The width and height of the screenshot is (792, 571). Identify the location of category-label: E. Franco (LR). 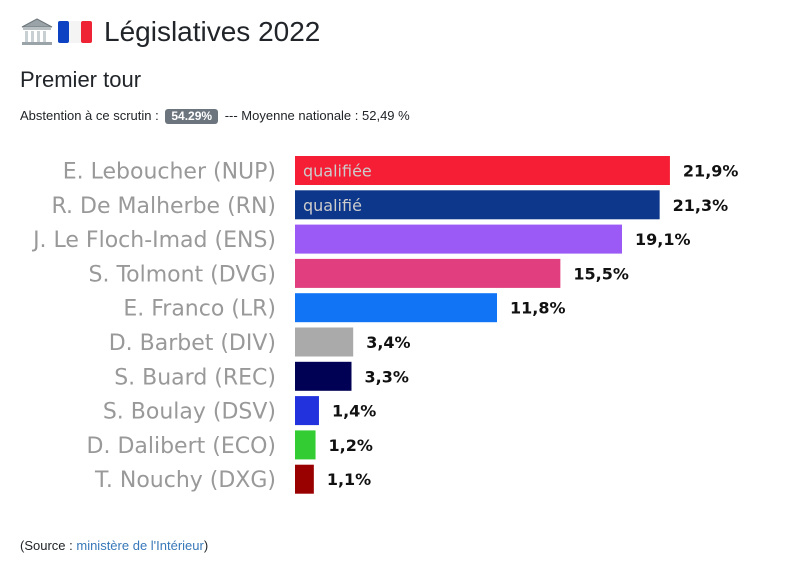
(199, 309).